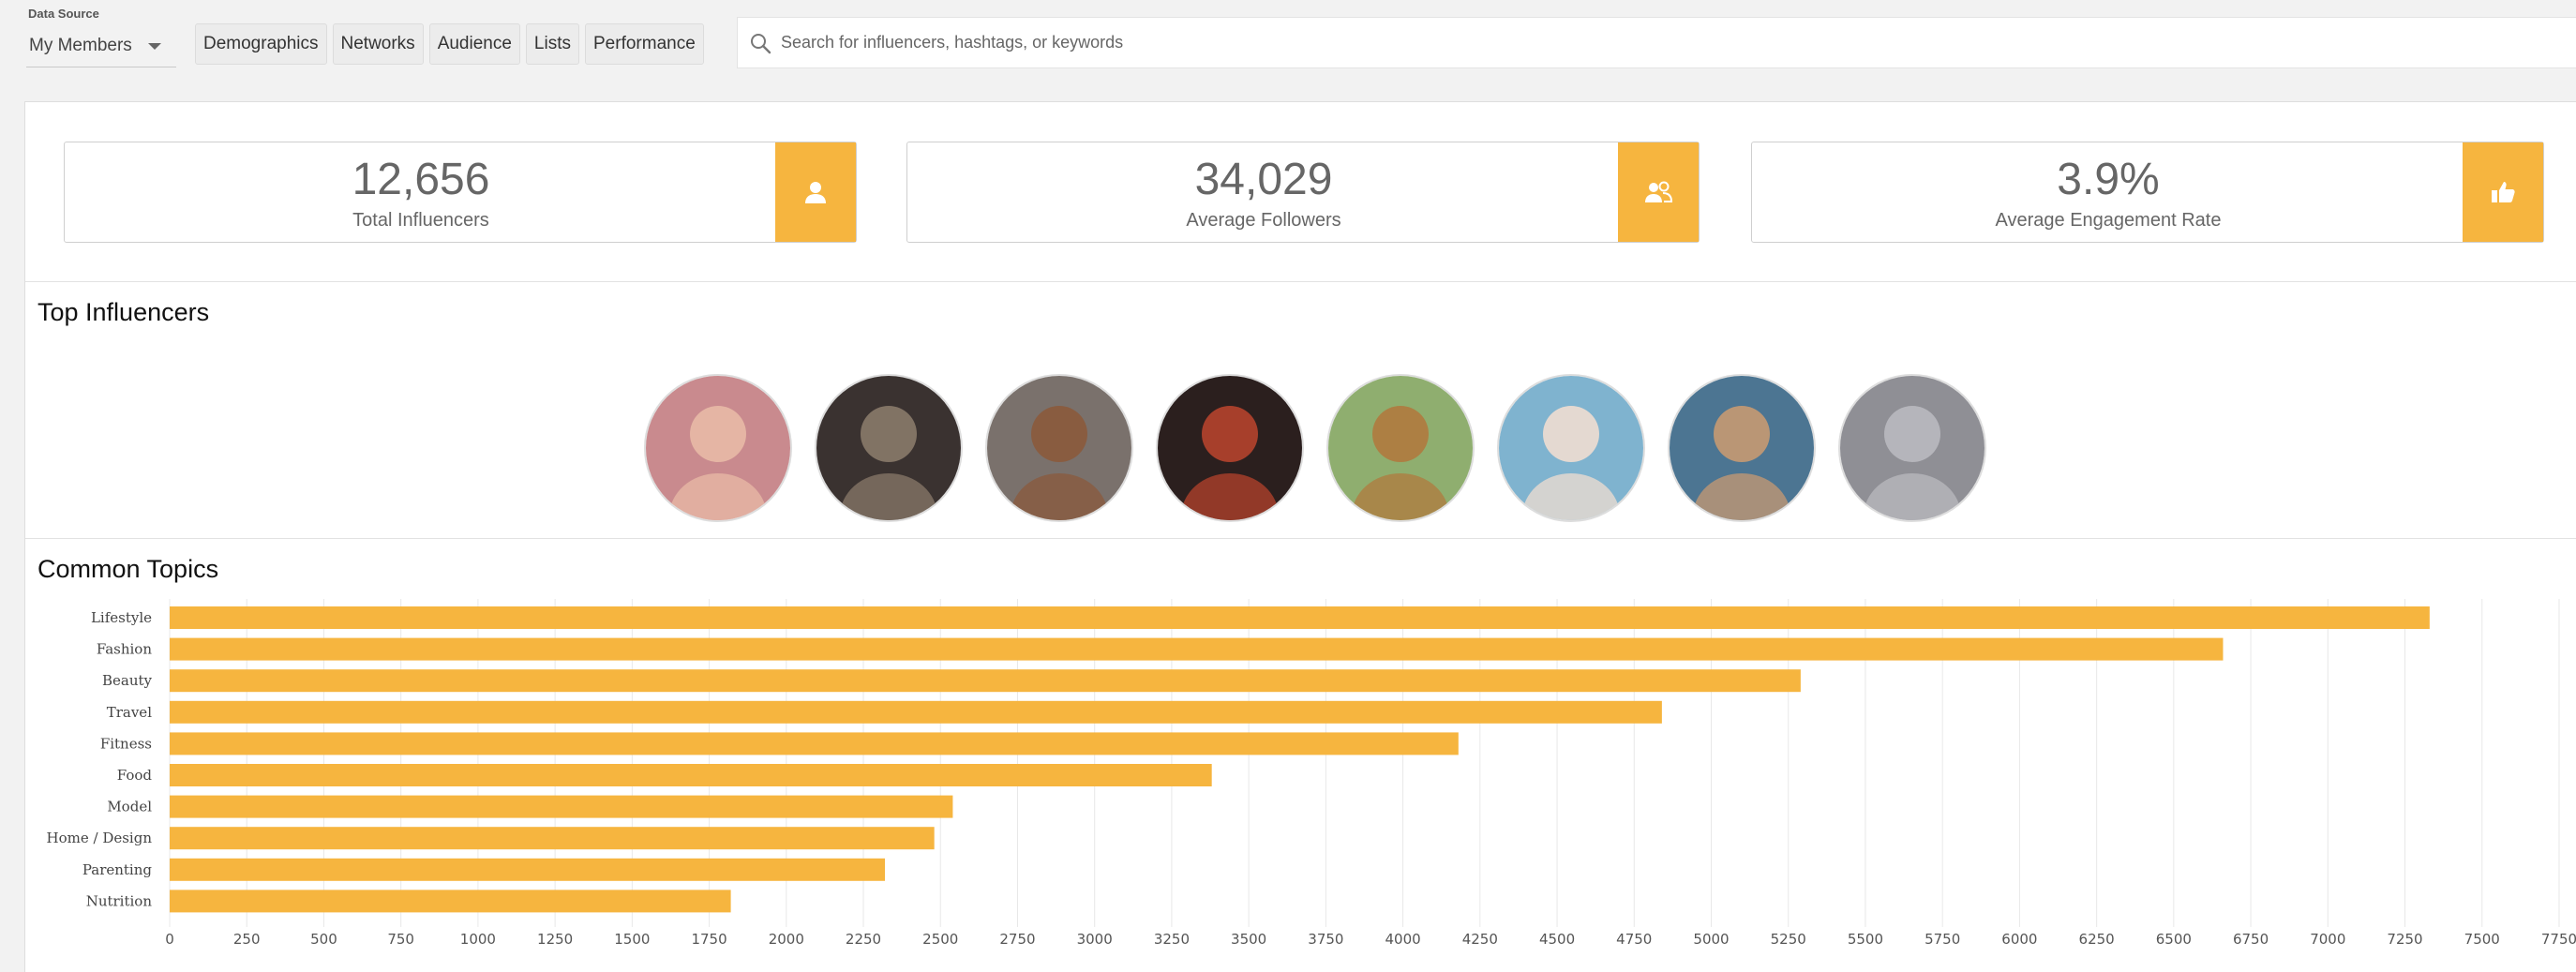  Describe the element at coordinates (2108, 221) in the screenshot. I see `stat-label: Average Engagement Rate` at that location.